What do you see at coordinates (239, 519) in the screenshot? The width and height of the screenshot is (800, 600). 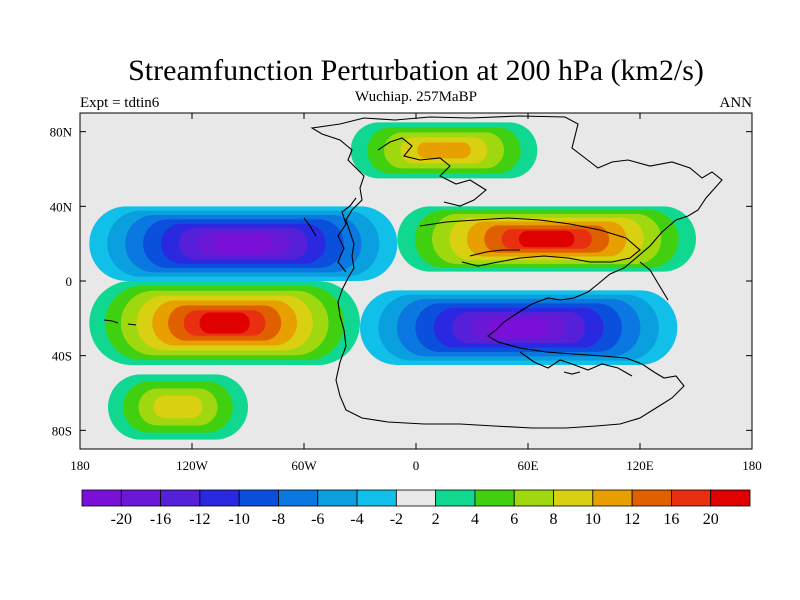 I see `colorbar-label-3: -10` at bounding box center [239, 519].